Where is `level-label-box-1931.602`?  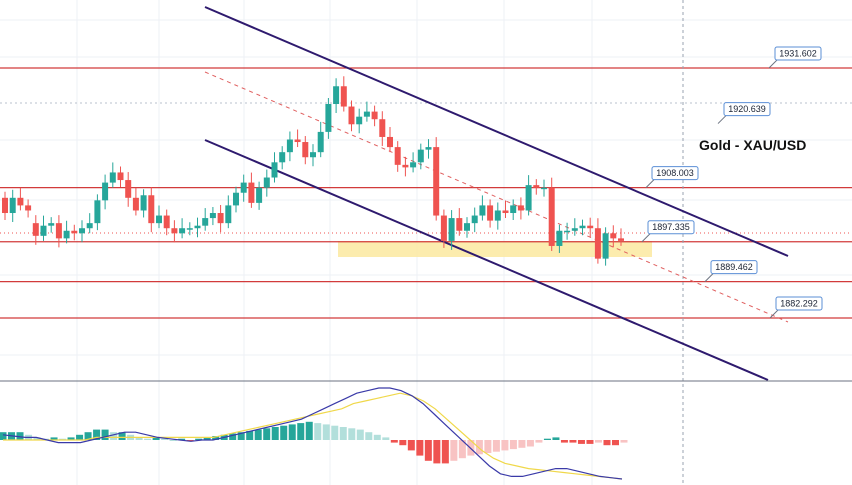 level-label-box-1931.602 is located at coordinates (798, 53).